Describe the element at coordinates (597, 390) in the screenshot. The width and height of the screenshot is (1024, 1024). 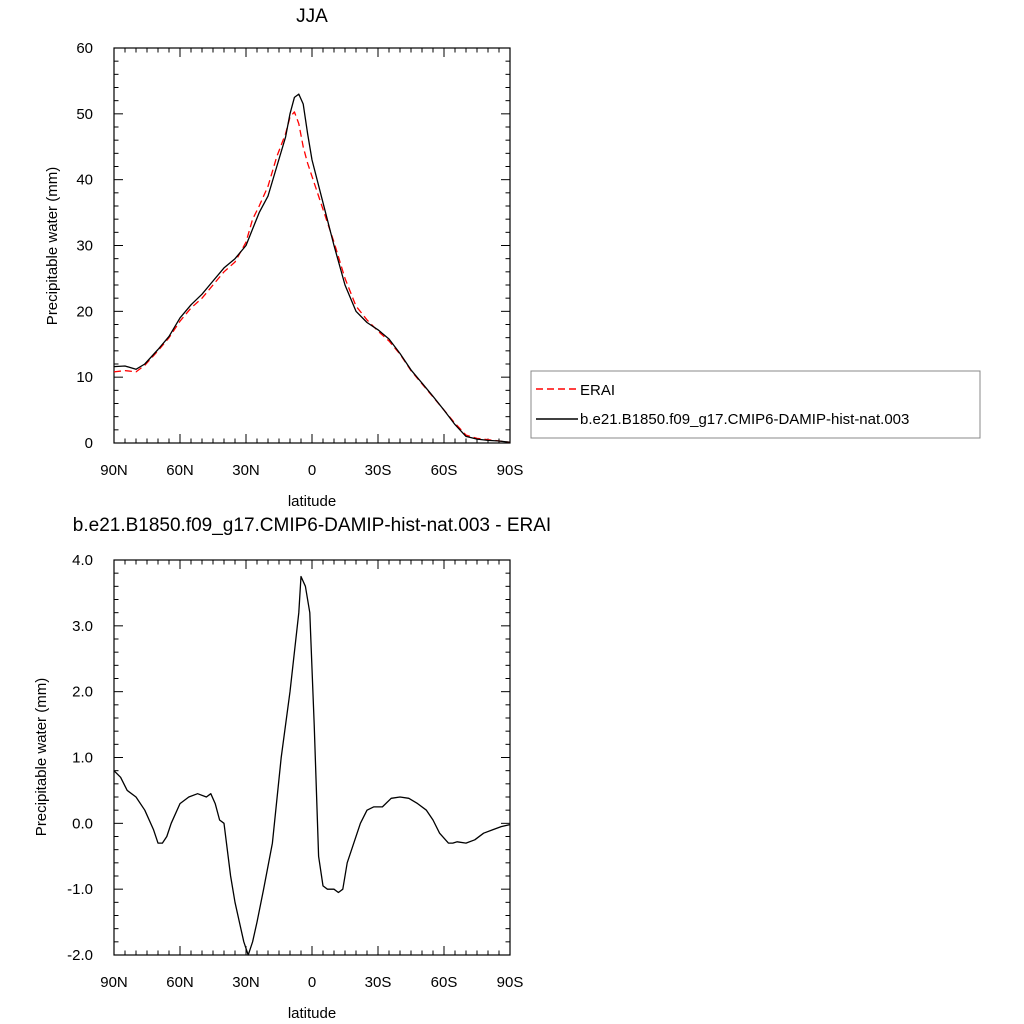
I see `legend-erai-label: ERAI` at that location.